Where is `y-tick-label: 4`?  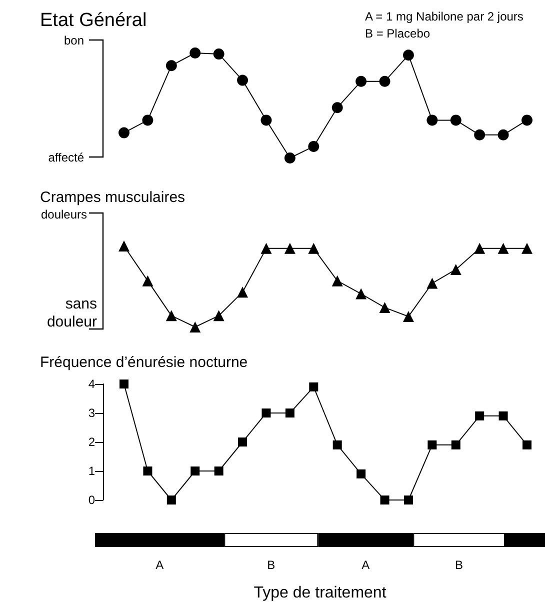
y-tick-label: 4 is located at coordinates (92, 384).